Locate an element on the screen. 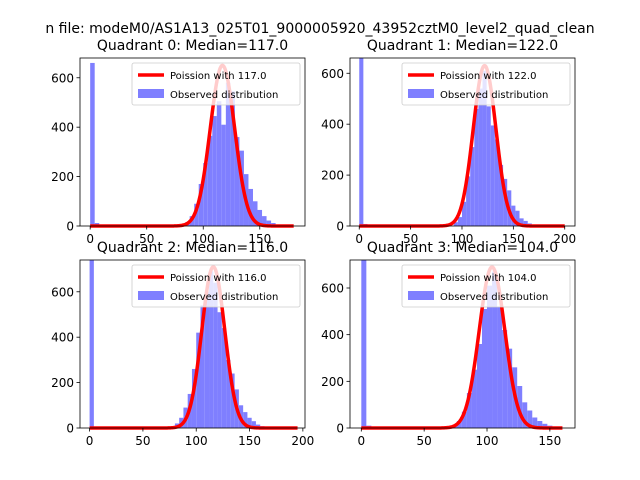 The image size is (640, 480). legend: Poission with 122.0 Observed distribution is located at coordinates (486, 84).